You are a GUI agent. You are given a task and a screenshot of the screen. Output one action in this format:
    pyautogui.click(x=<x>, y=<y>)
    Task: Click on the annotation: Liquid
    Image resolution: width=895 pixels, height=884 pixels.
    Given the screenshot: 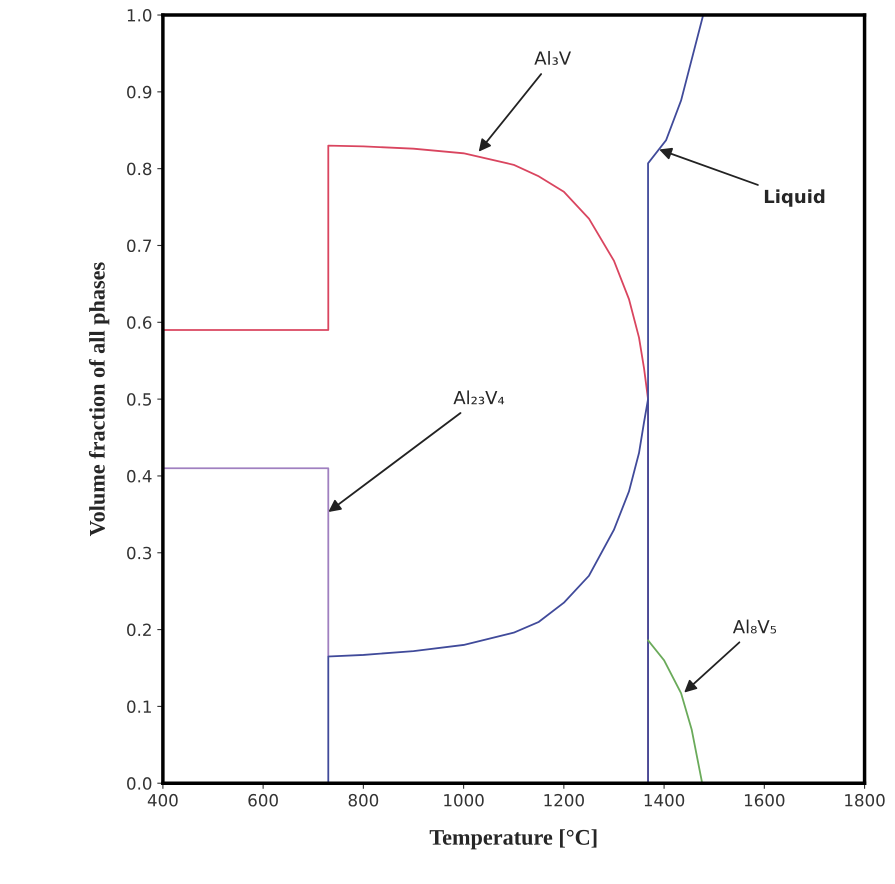 What is the action you would take?
    pyautogui.click(x=794, y=198)
    